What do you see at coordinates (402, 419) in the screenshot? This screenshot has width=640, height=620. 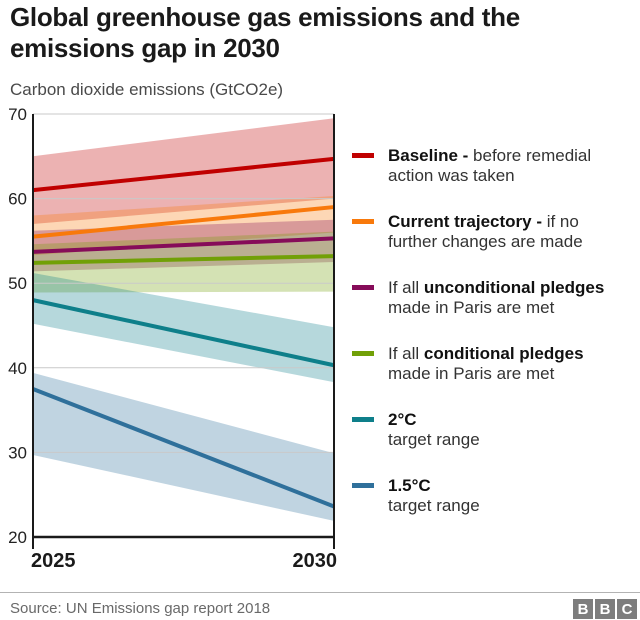 I see `legend-label-bold: 2°C` at bounding box center [402, 419].